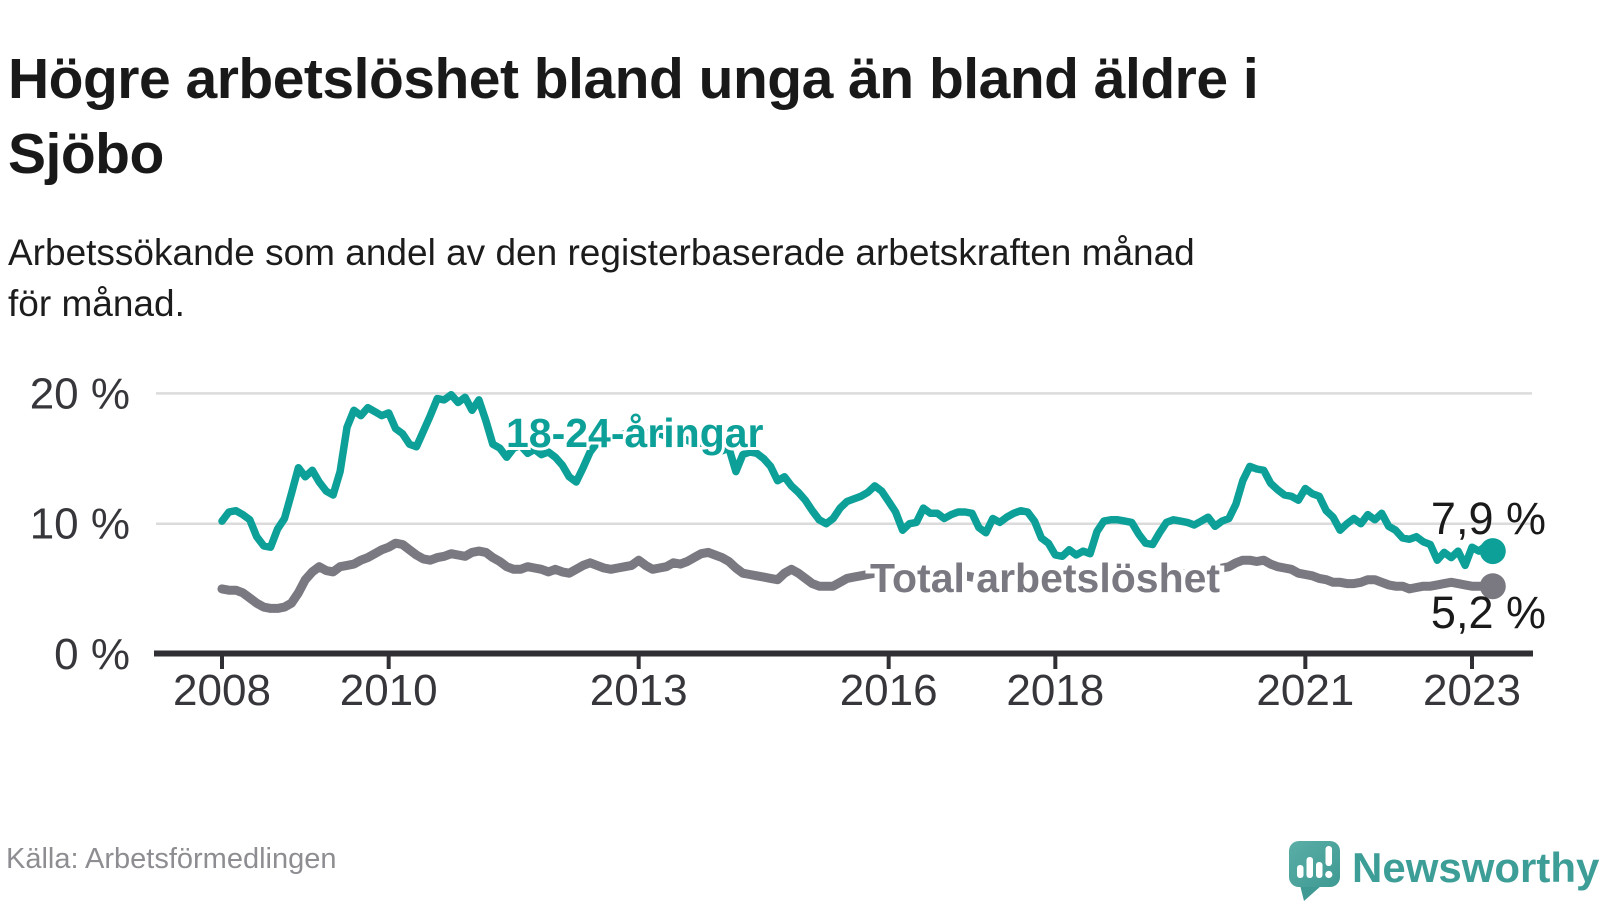  Describe the element at coordinates (1488, 612) in the screenshot. I see `end-value-label-total: 5,2 %` at that location.